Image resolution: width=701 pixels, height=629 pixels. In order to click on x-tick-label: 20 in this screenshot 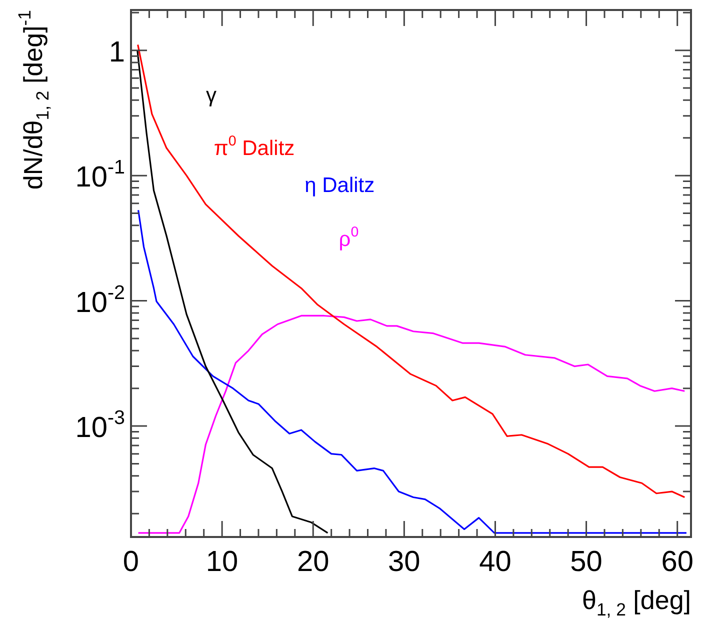, I will do `click(313, 562)`.